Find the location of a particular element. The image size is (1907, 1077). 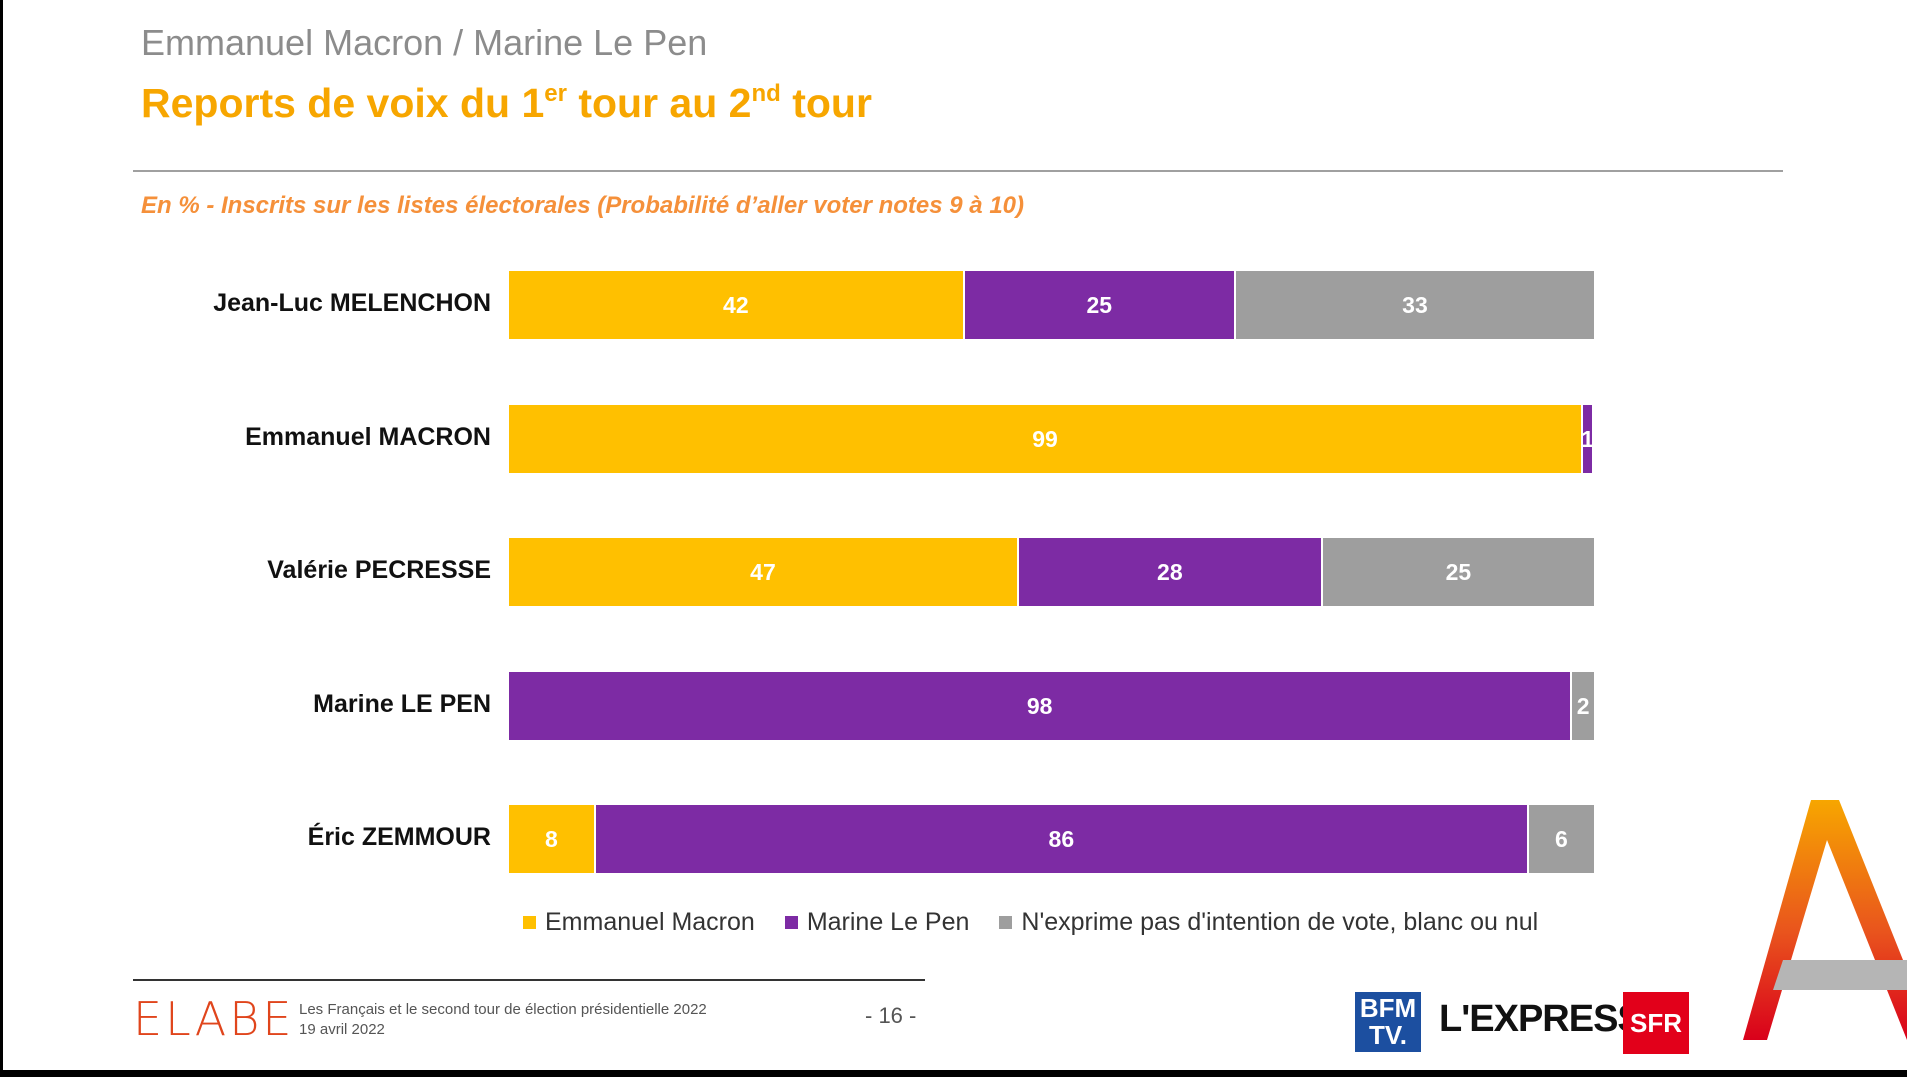

bar-segment: 1 is located at coordinates (1587, 439).